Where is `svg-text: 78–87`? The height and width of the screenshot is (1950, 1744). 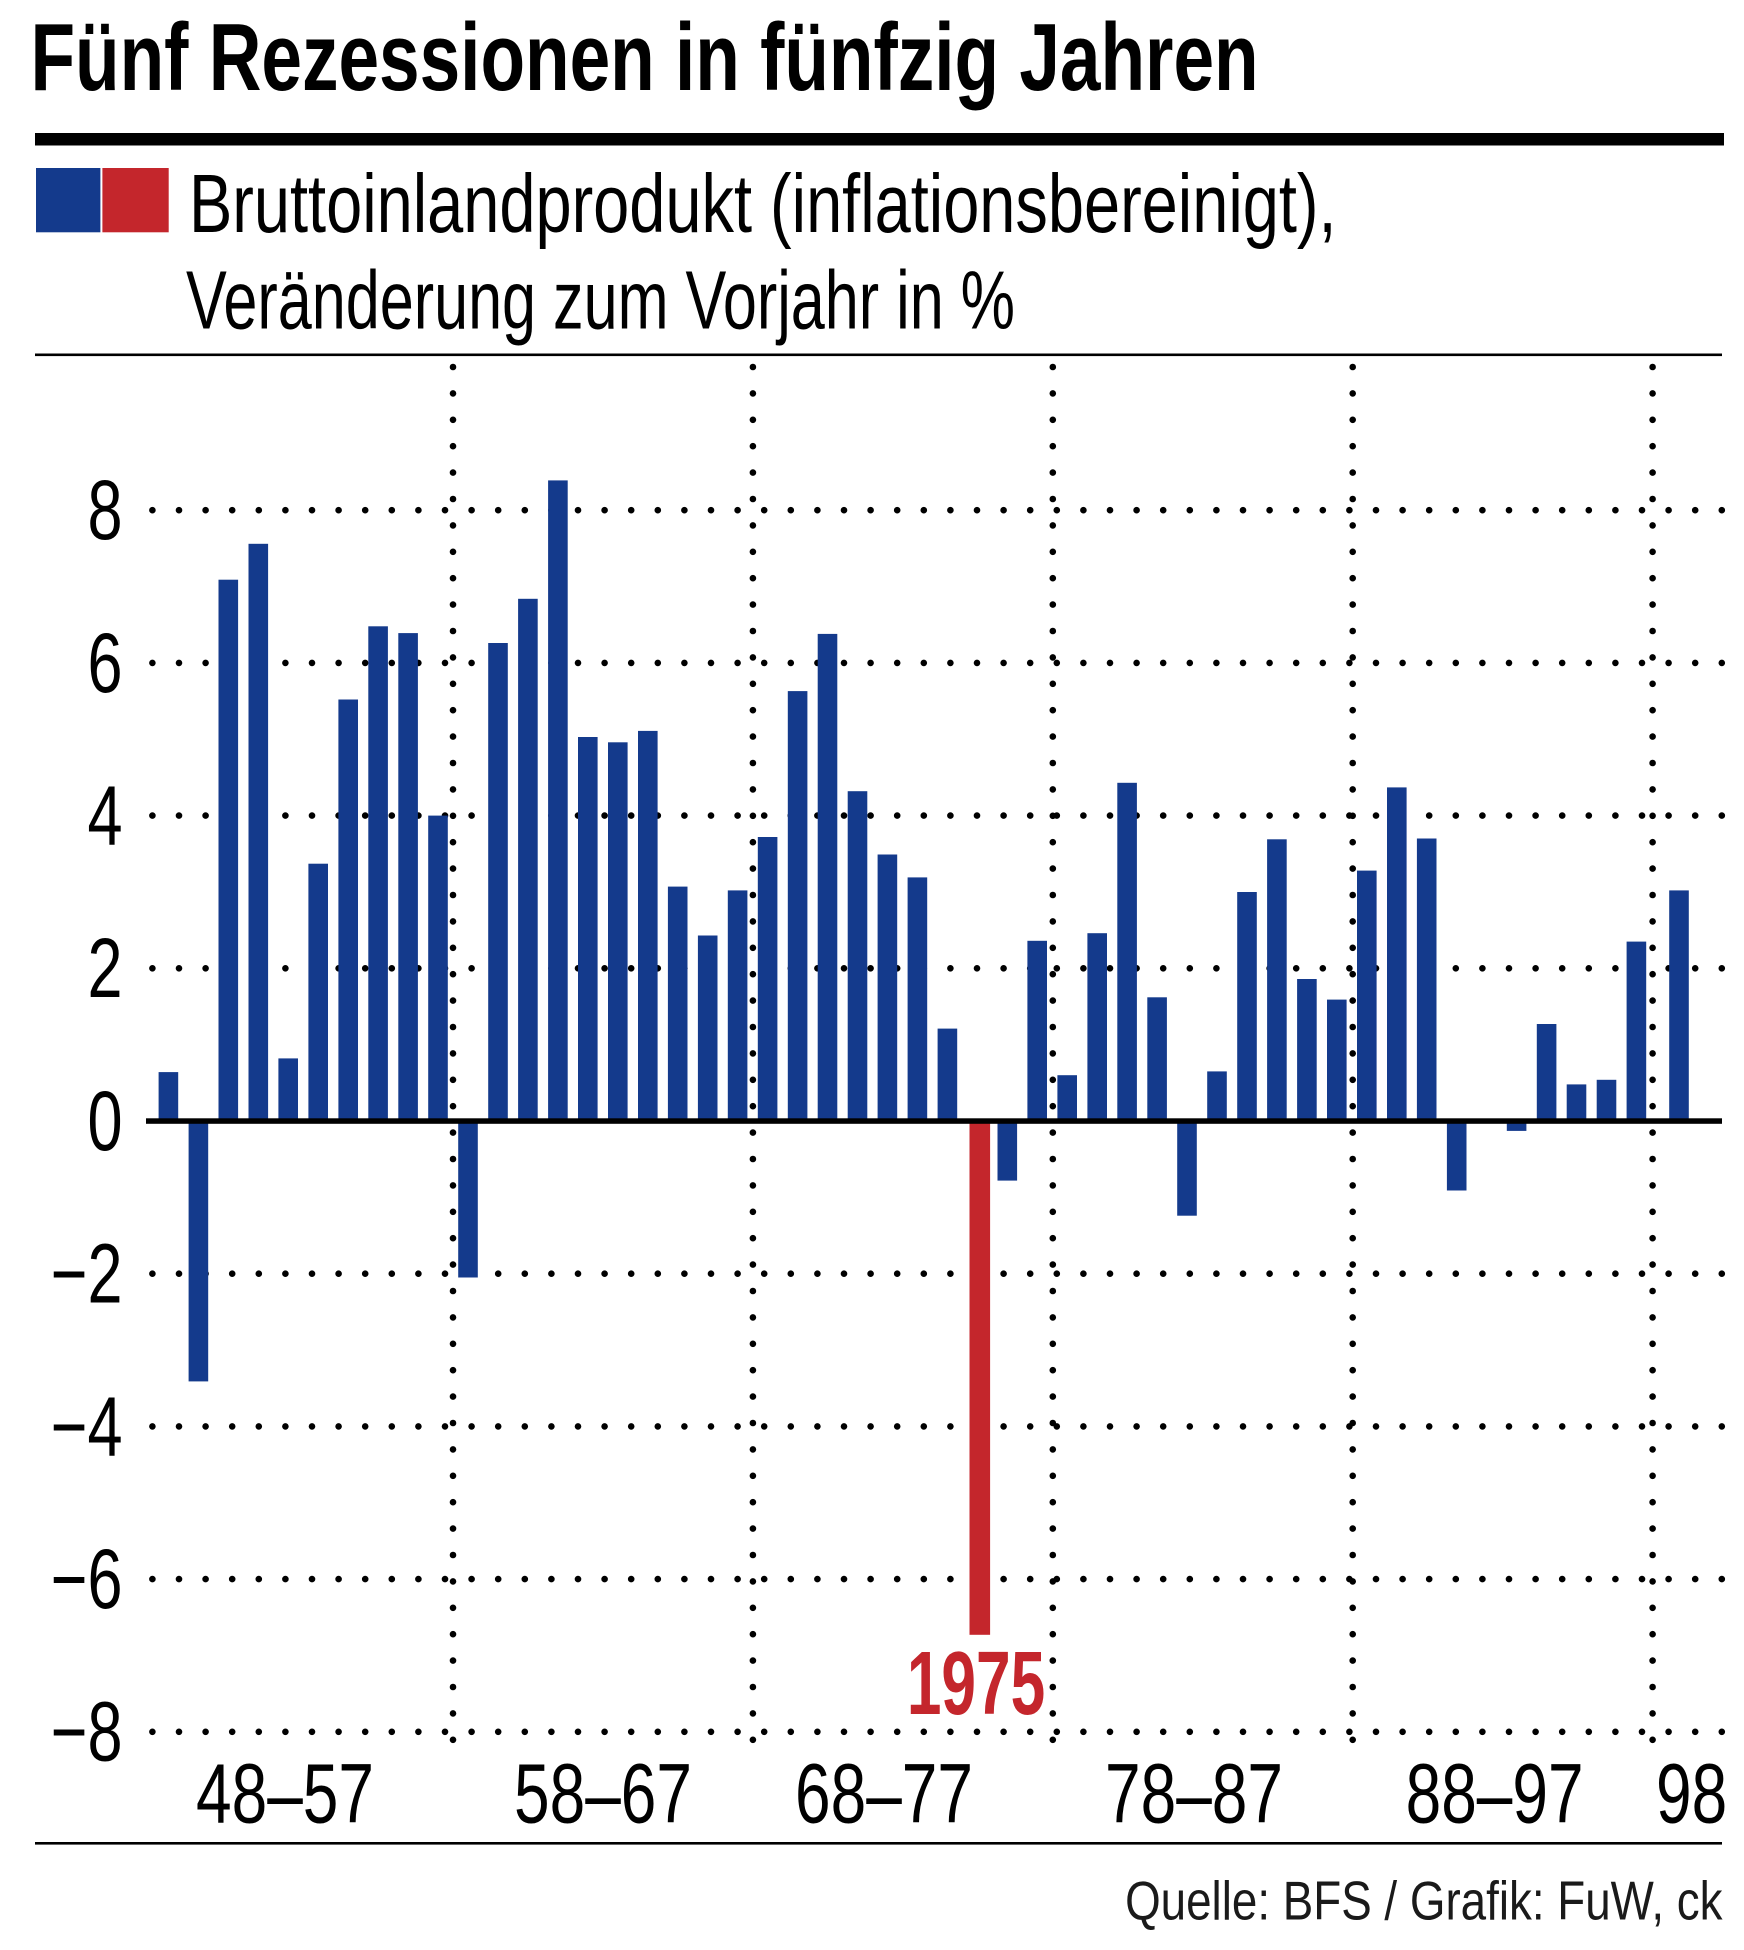
svg-text: 78–87 is located at coordinates (1194, 1793).